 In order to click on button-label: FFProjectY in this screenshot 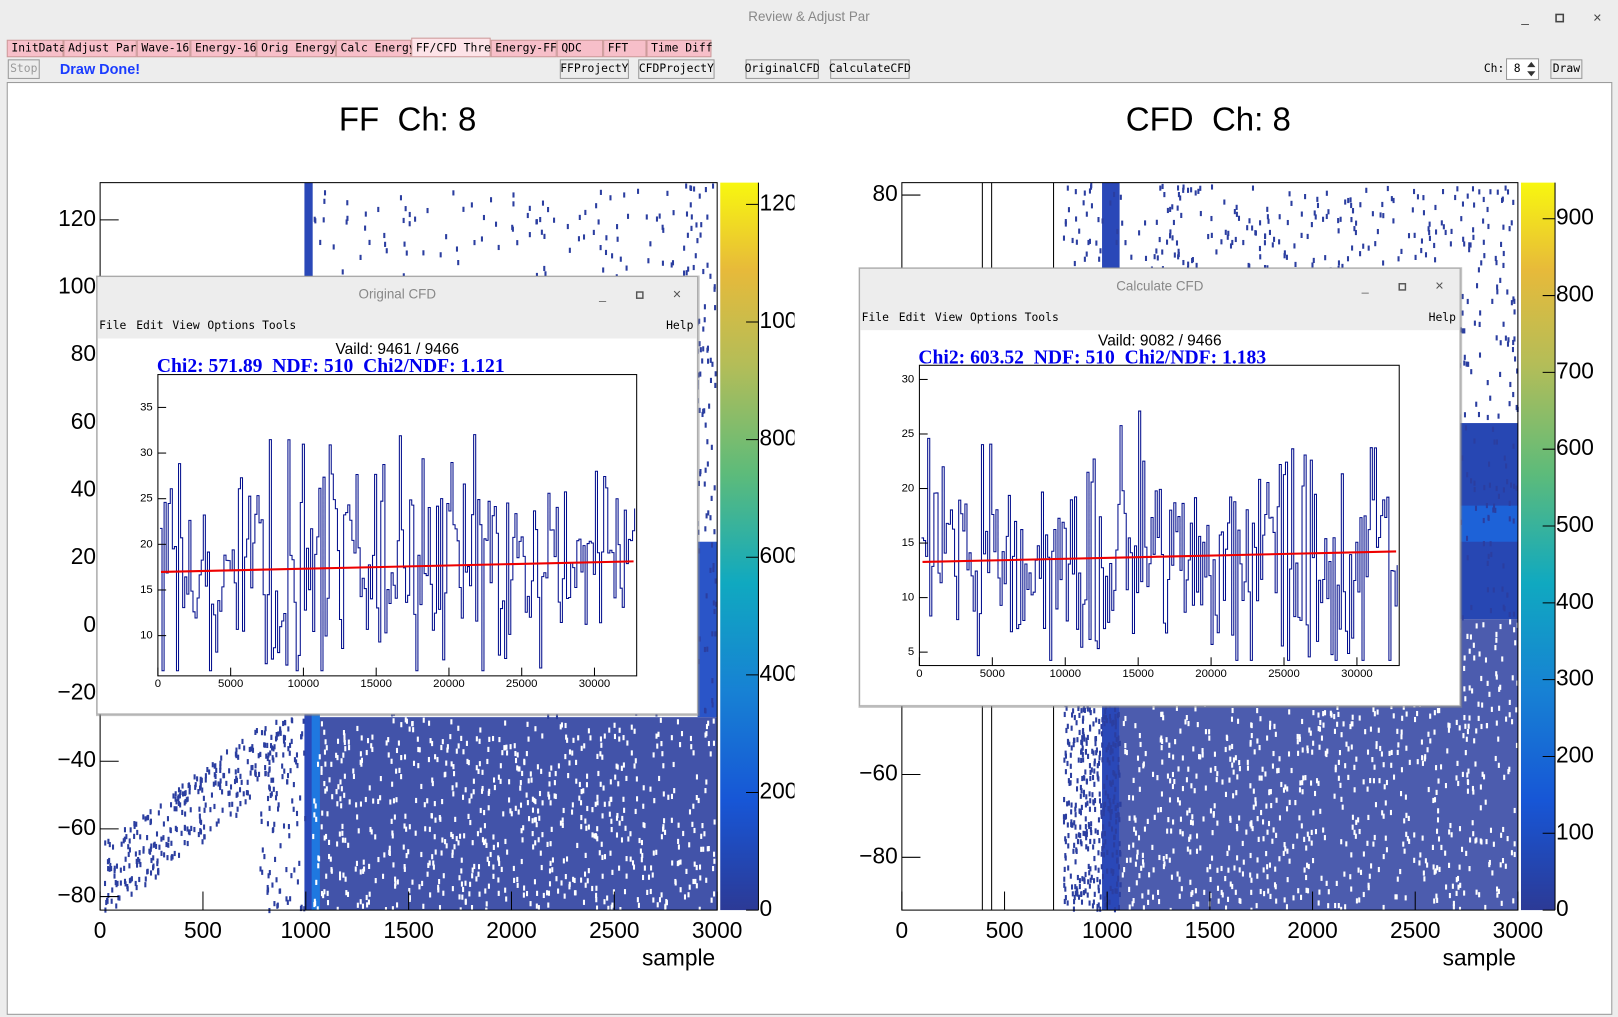, I will do `click(594, 68)`.